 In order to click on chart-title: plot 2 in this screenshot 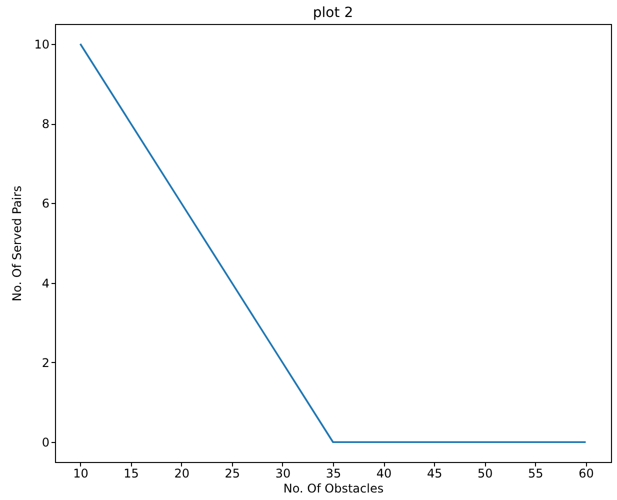, I will do `click(333, 13)`.